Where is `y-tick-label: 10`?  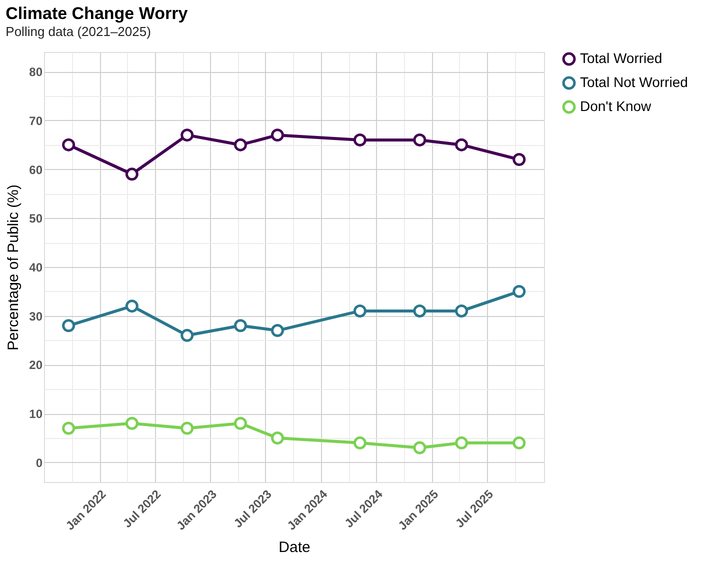
y-tick-label: 10 is located at coordinates (36, 414).